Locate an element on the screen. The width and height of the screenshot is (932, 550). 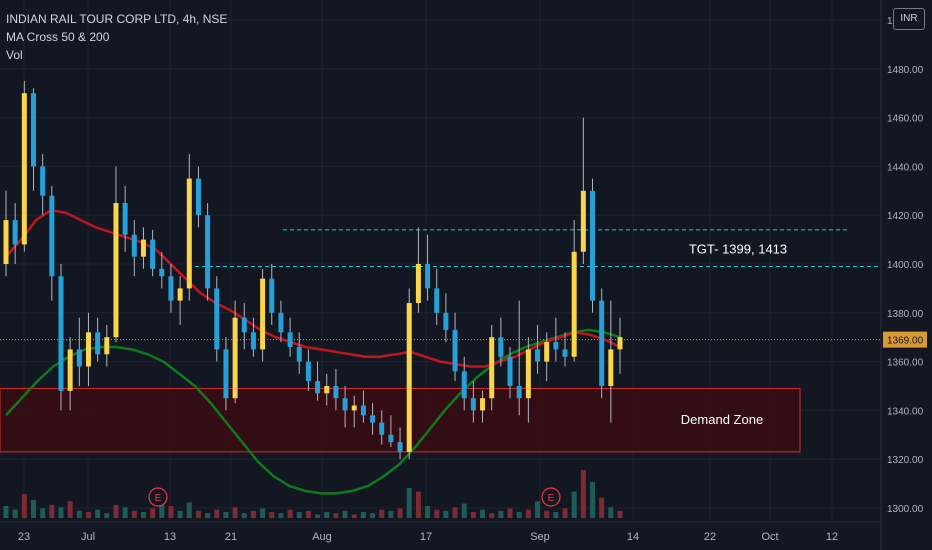
price-tick-label: 1340.00 is located at coordinates (905, 411).